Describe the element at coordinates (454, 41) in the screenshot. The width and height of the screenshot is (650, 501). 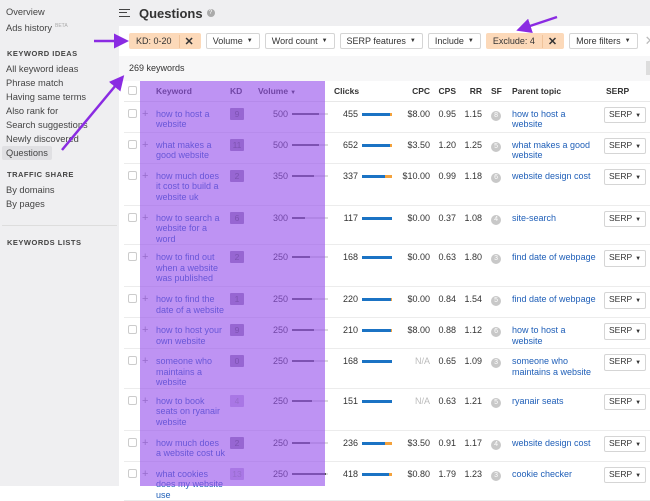
I see `include-filter: Include ▼` at that location.